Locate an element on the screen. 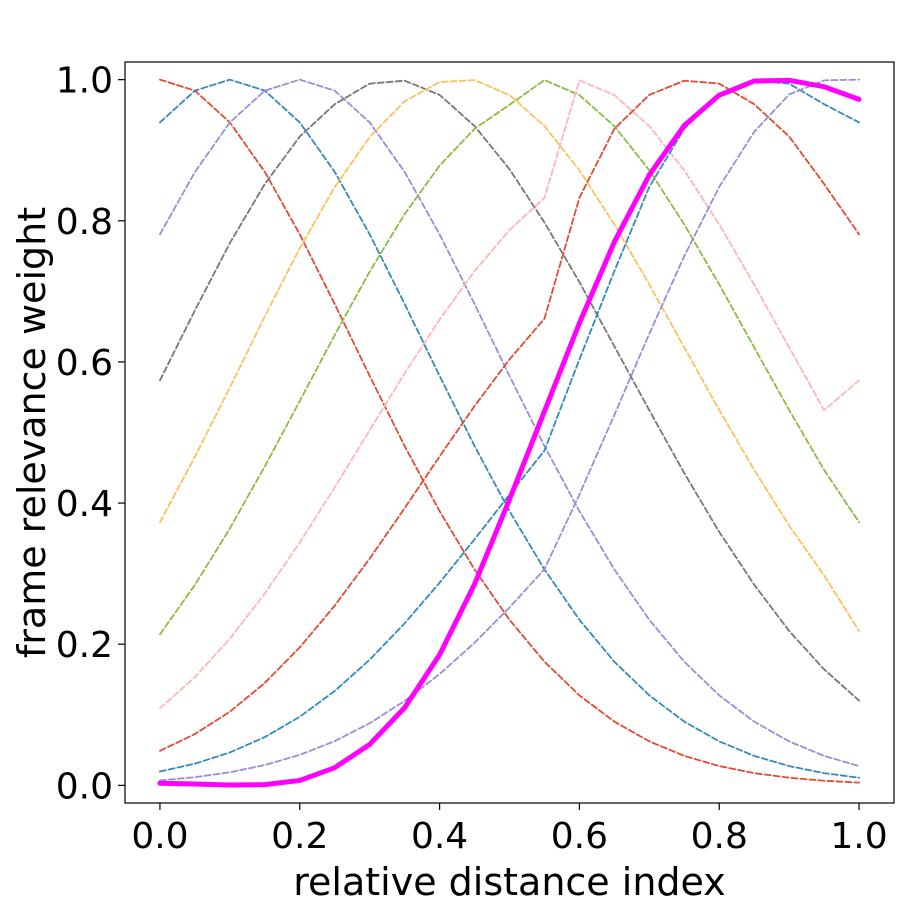 This screenshot has width=909, height=909. y-tick-label: 1.0 is located at coordinates (84, 81).